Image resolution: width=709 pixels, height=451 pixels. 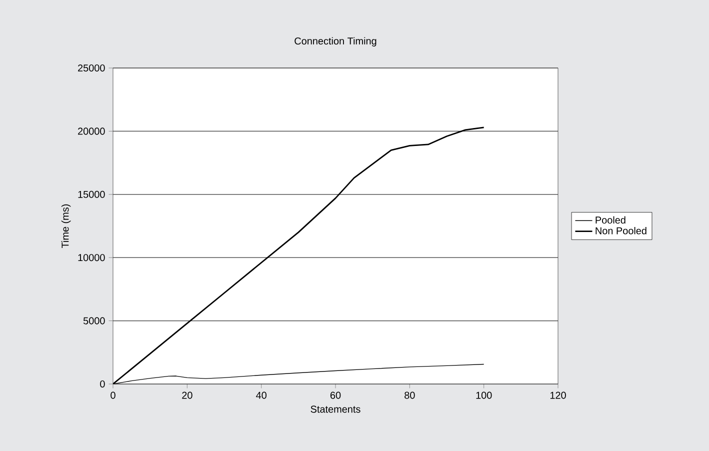 What do you see at coordinates (91, 258) in the screenshot?
I see `y-tick-label: 10000` at bounding box center [91, 258].